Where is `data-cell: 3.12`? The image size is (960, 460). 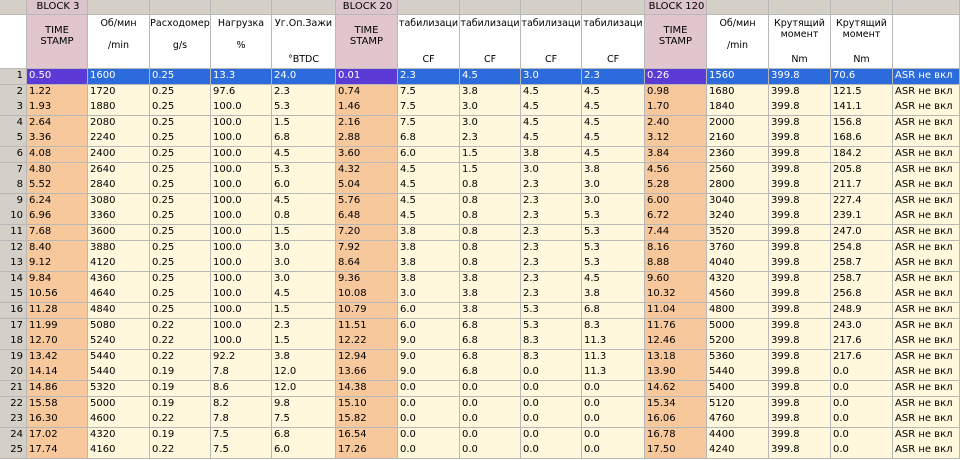
data-cell: 3.12 is located at coordinates (676, 139).